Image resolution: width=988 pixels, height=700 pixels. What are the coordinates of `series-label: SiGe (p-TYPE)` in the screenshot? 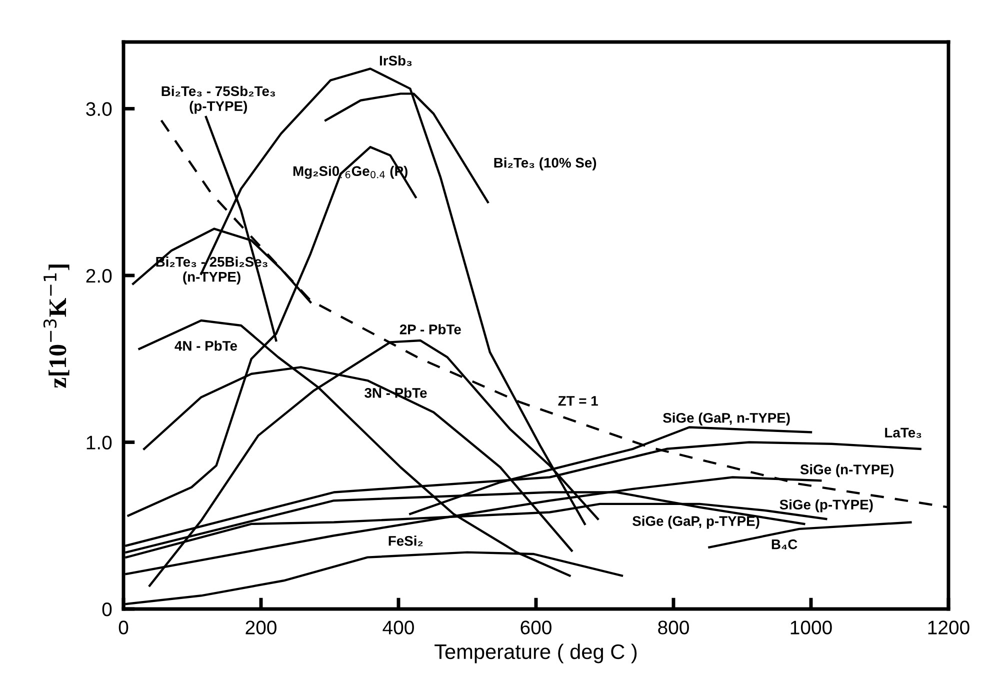 It's located at (826, 505).